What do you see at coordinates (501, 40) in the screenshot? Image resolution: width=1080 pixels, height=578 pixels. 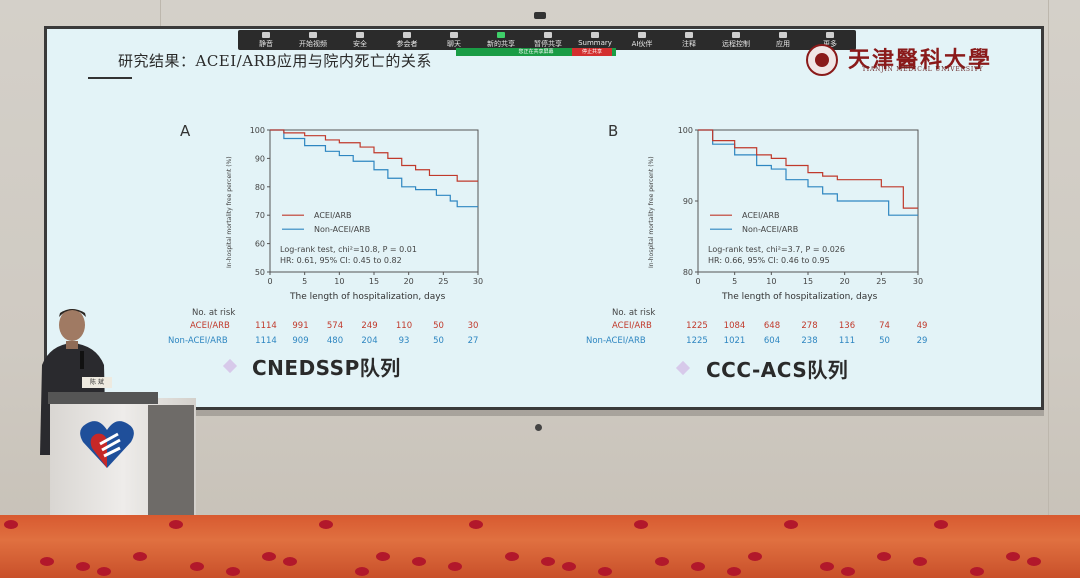 I see `toolbar-item: 新的共享` at bounding box center [501, 40].